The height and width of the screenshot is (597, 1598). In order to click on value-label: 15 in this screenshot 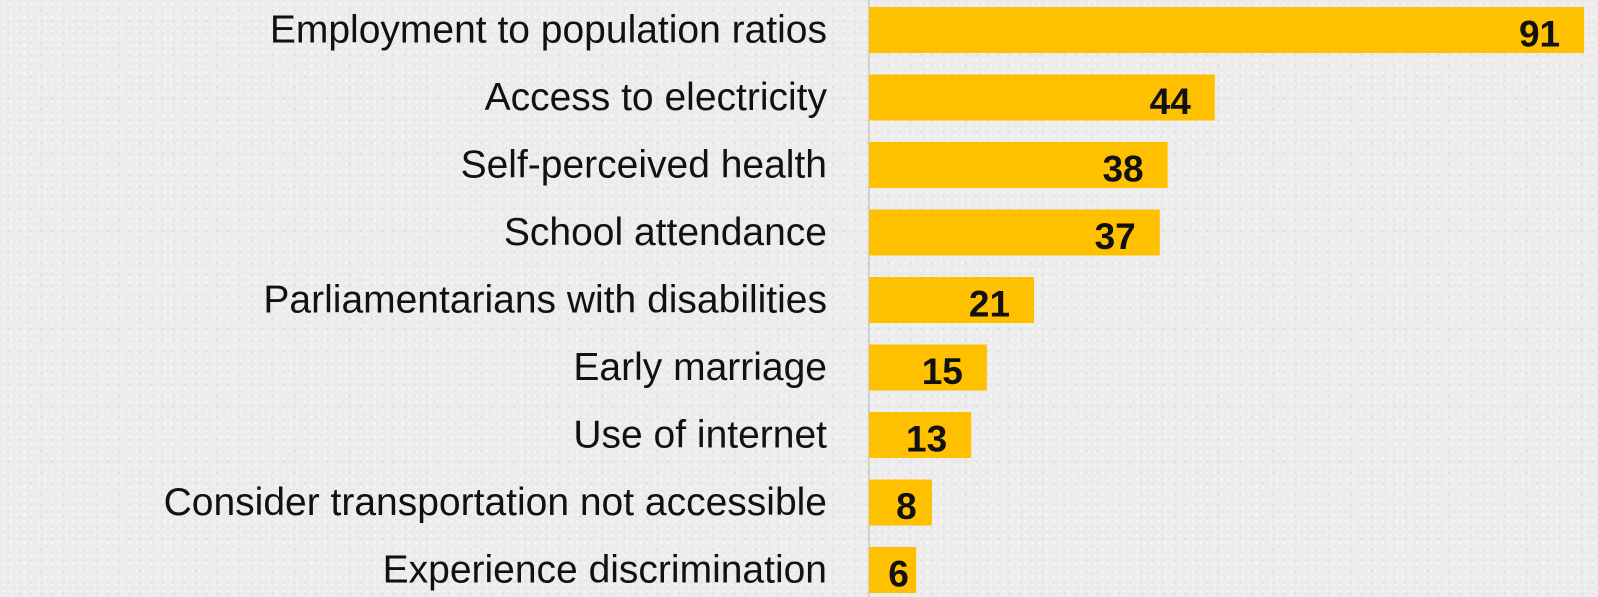, I will do `click(942, 371)`.